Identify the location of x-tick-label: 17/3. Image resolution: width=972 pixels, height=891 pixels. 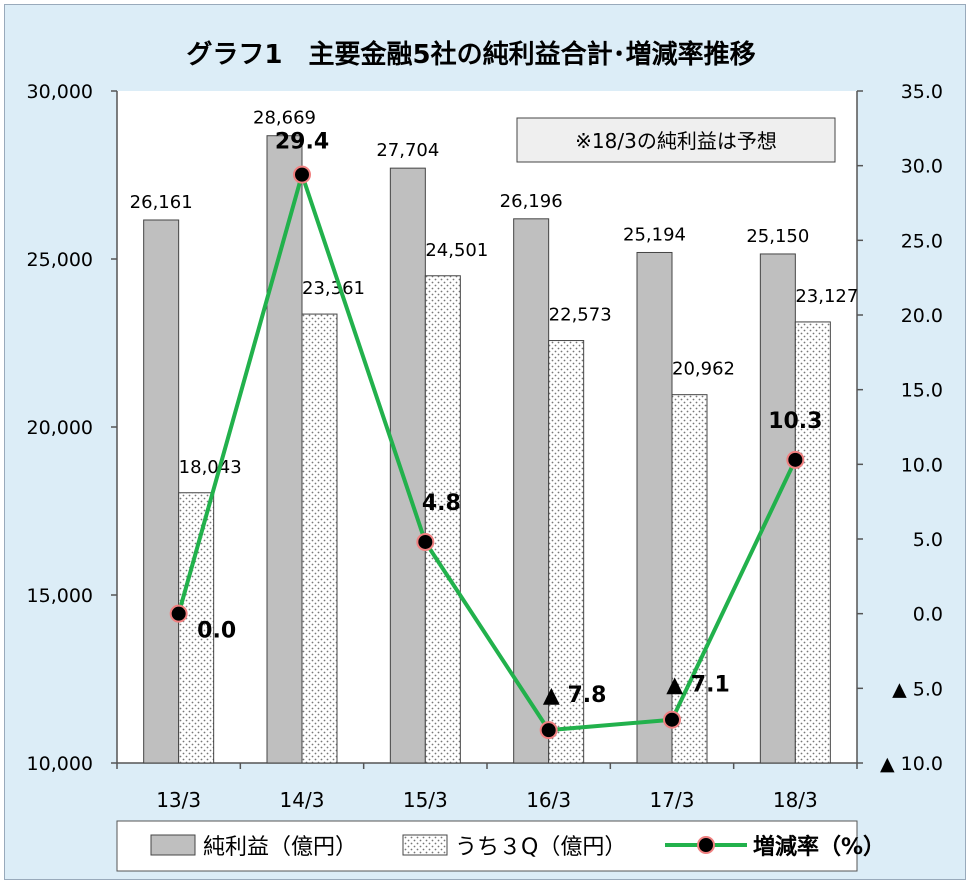
(672, 800).